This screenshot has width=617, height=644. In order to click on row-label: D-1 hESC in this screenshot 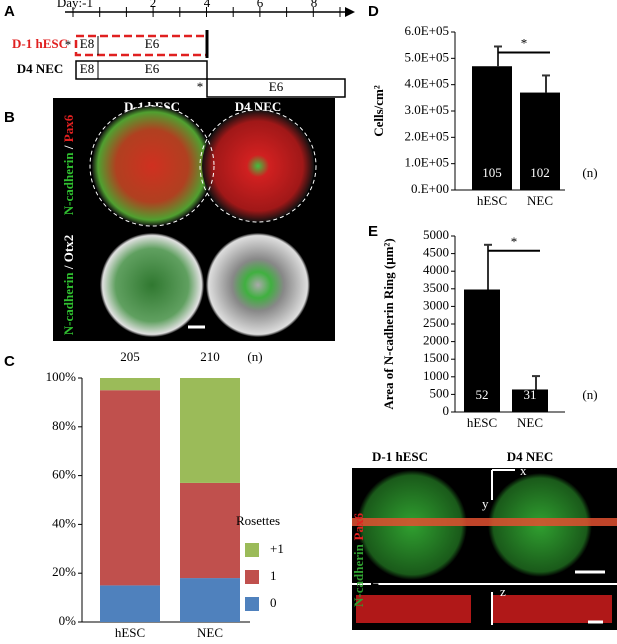, I will do `click(40, 43)`.